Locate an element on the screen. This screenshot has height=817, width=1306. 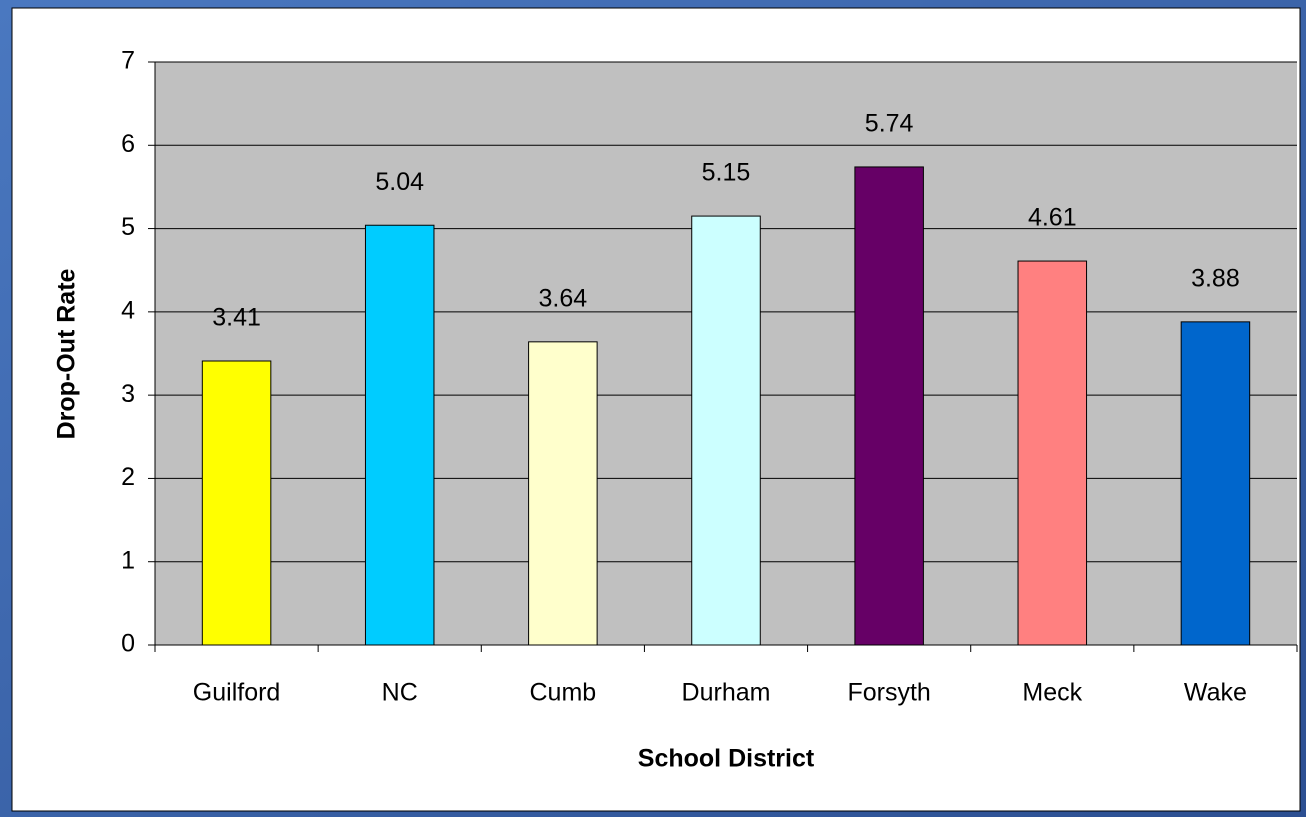
x-tick-label: Cumb is located at coordinates (563, 693).